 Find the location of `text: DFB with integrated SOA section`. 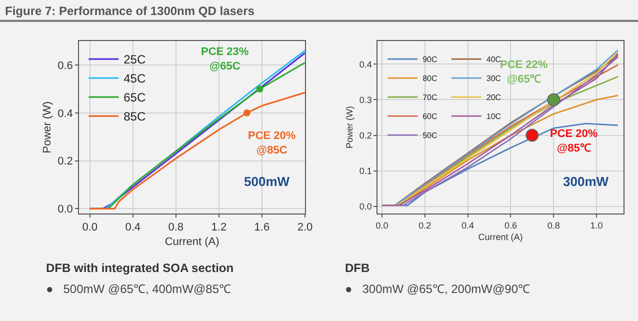

text: DFB with integrated SOA section is located at coordinates (140, 268).